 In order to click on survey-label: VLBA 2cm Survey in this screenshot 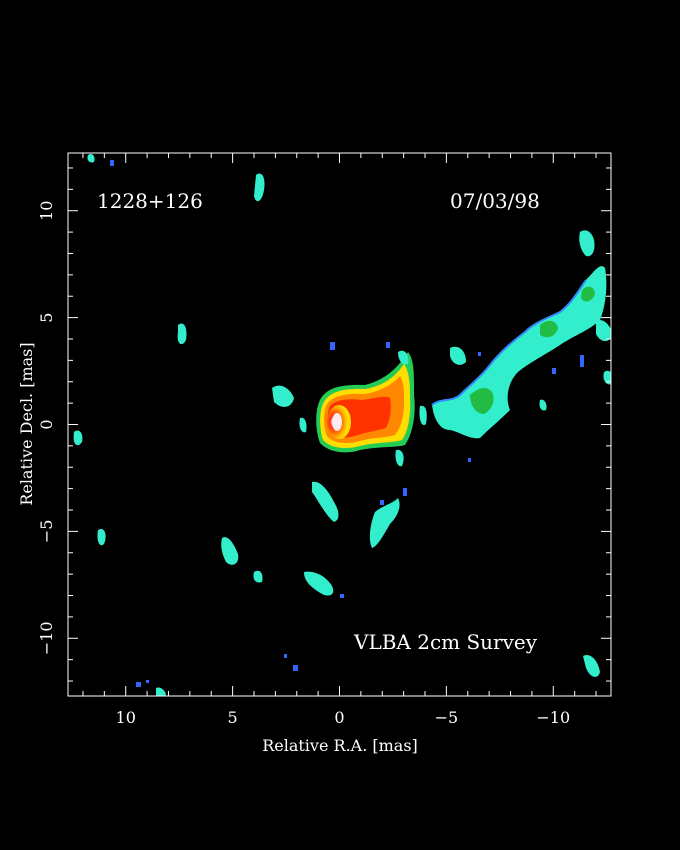, I will do `click(445, 642)`.